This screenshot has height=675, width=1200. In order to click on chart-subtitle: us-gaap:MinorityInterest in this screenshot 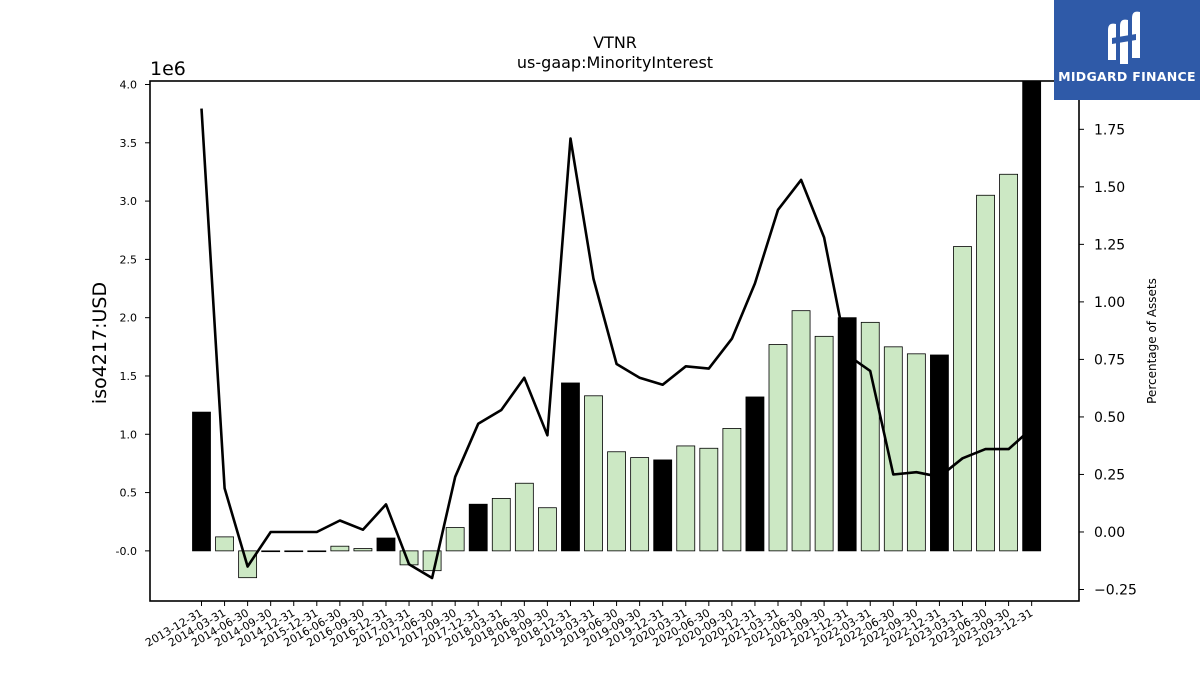, I will do `click(615, 62)`.